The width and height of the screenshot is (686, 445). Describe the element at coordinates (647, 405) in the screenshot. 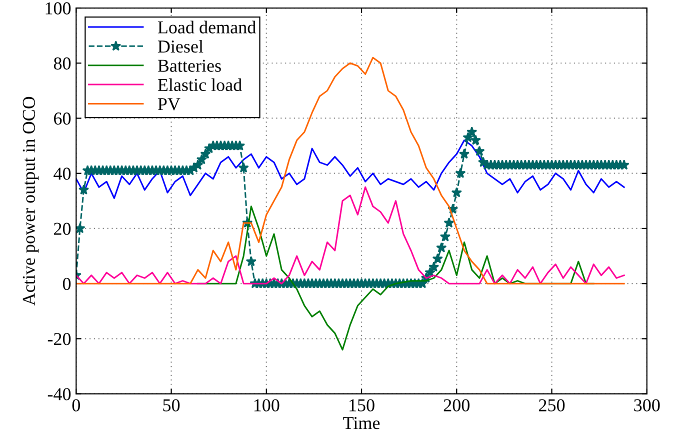

I see `x-tick-label: 300` at that location.